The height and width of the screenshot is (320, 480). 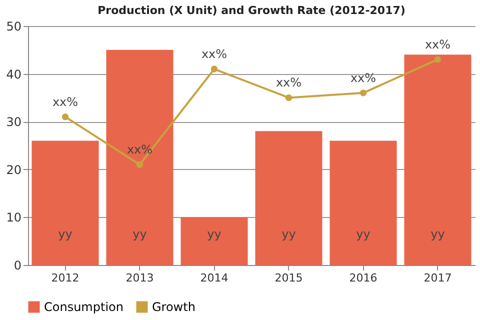 What do you see at coordinates (18, 265) in the screenshot?
I see `y-tick-label: 0` at bounding box center [18, 265].